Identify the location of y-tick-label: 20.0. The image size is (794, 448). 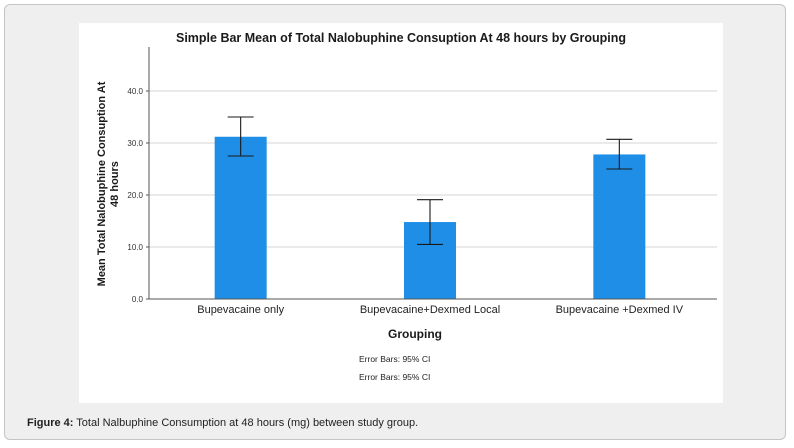
(135, 195).